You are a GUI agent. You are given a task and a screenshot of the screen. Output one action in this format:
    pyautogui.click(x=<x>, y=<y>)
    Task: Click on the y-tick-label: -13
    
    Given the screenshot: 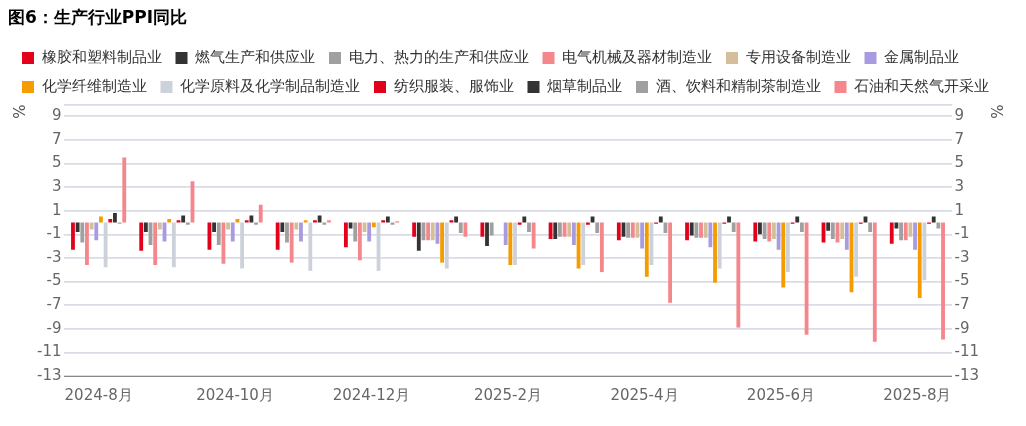 What is the action you would take?
    pyautogui.click(x=49, y=374)
    